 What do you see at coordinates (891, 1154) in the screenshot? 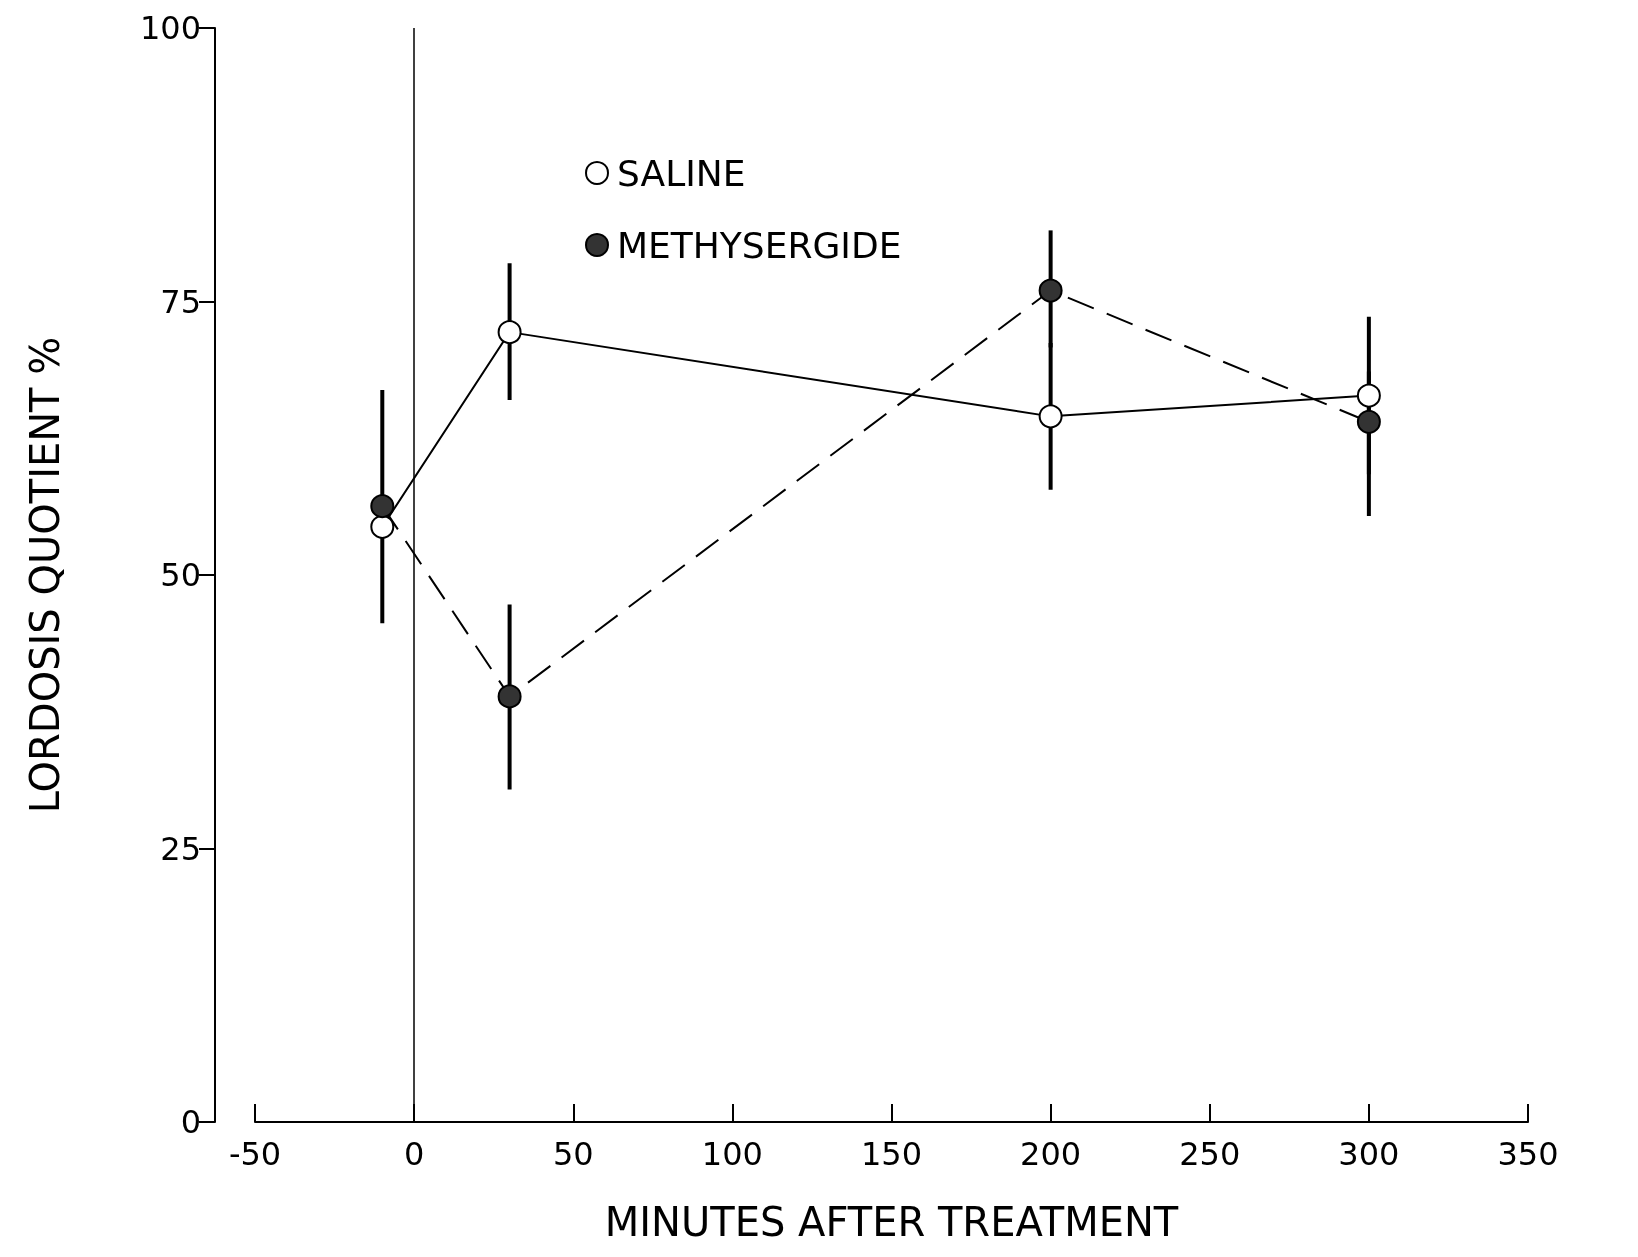
I see `x-tick-label: 150` at bounding box center [891, 1154].